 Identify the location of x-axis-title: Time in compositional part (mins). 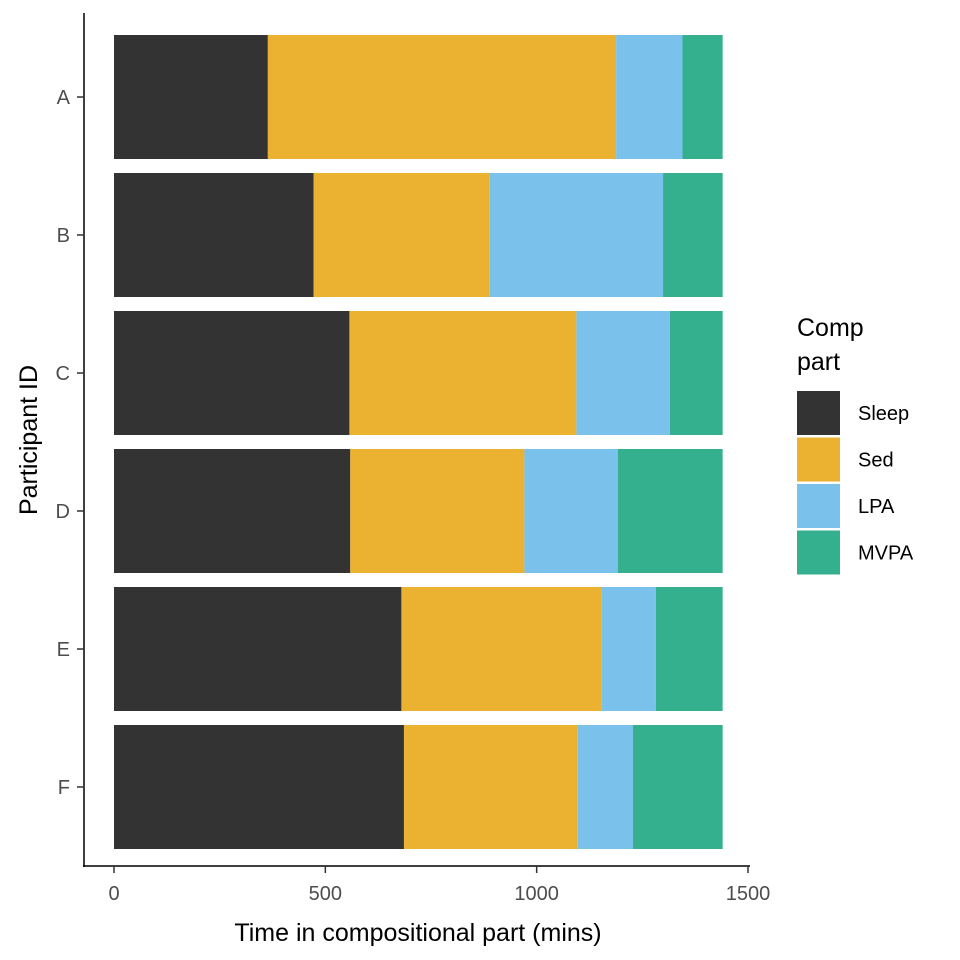
(417, 933).